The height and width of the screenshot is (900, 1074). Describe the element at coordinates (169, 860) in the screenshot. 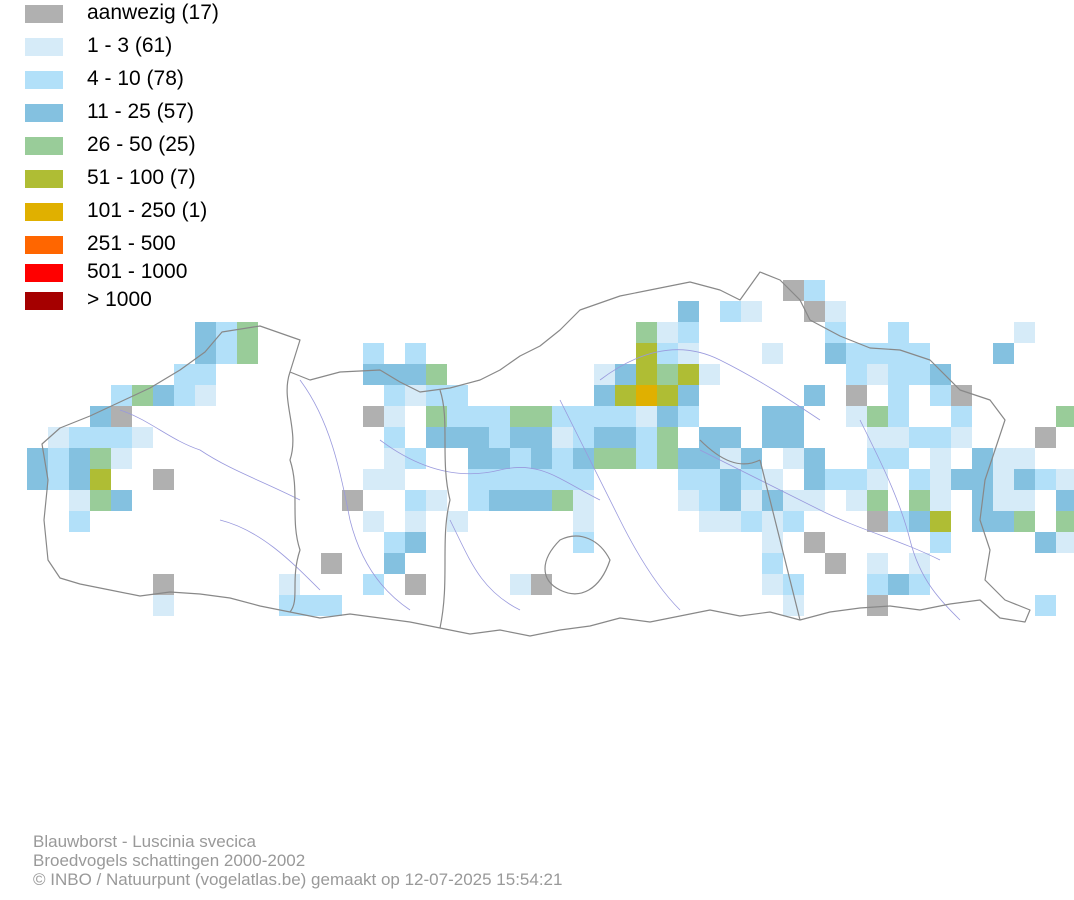

I see `dataset-name: Broedvogels schattingen 2000-2002` at that location.